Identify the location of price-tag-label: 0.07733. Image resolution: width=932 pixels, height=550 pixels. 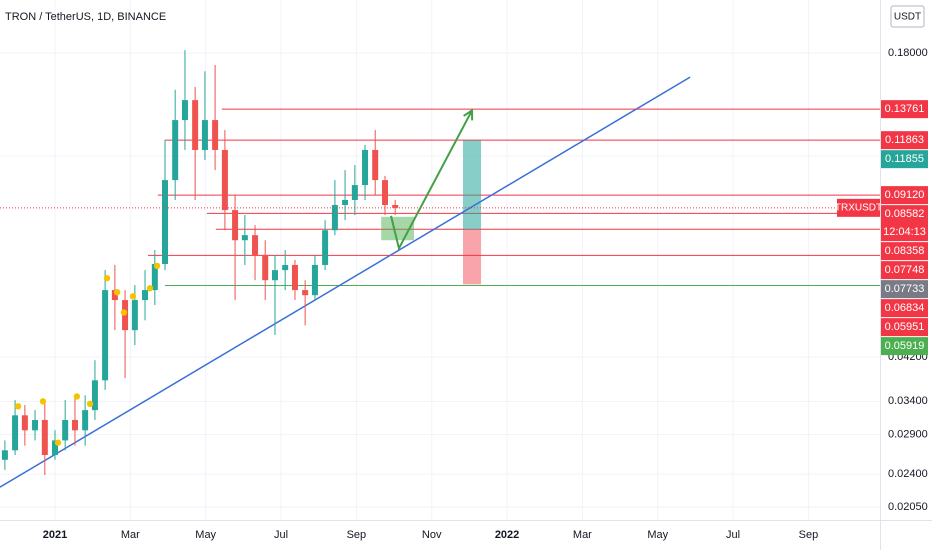
(905, 289).